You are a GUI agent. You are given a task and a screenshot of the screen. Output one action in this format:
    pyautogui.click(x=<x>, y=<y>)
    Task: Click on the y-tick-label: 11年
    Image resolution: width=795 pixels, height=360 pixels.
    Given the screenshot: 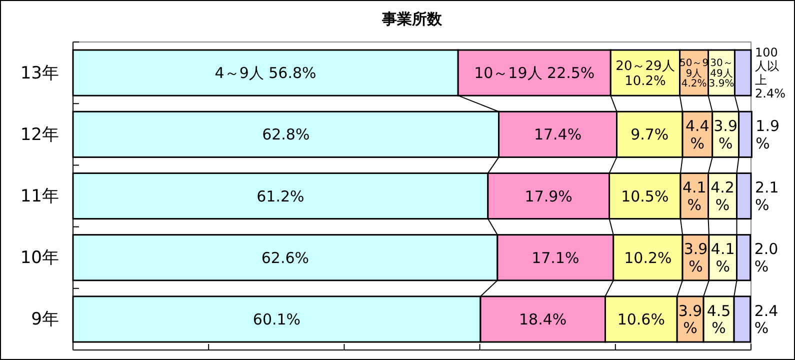 What is the action you would take?
    pyautogui.click(x=39, y=196)
    